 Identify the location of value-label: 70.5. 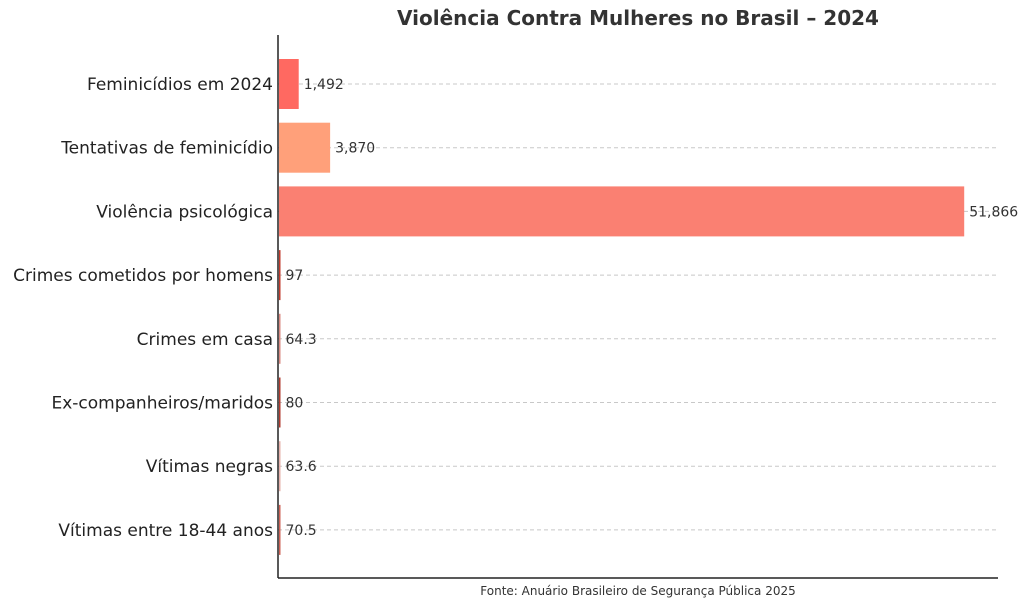
(301, 531).